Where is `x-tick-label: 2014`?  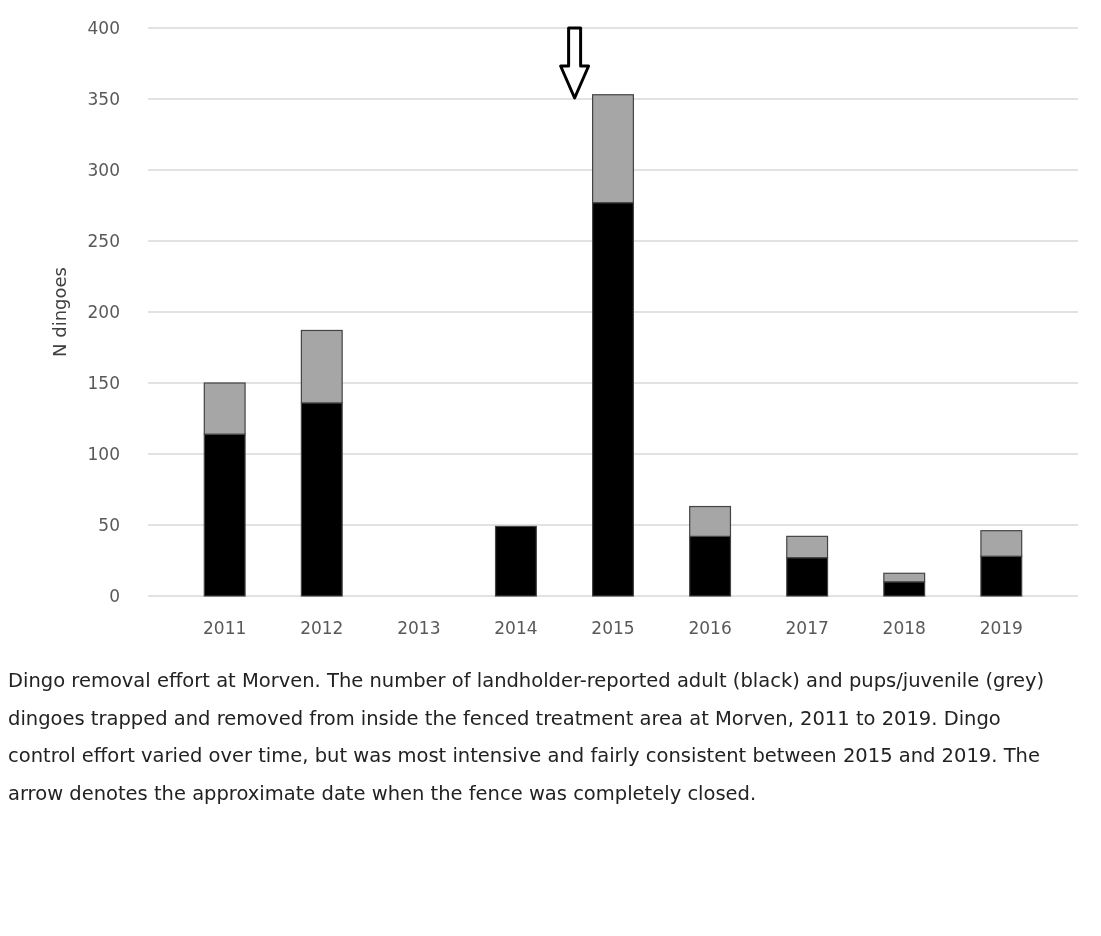
x-tick-label: 2014 is located at coordinates (516, 628).